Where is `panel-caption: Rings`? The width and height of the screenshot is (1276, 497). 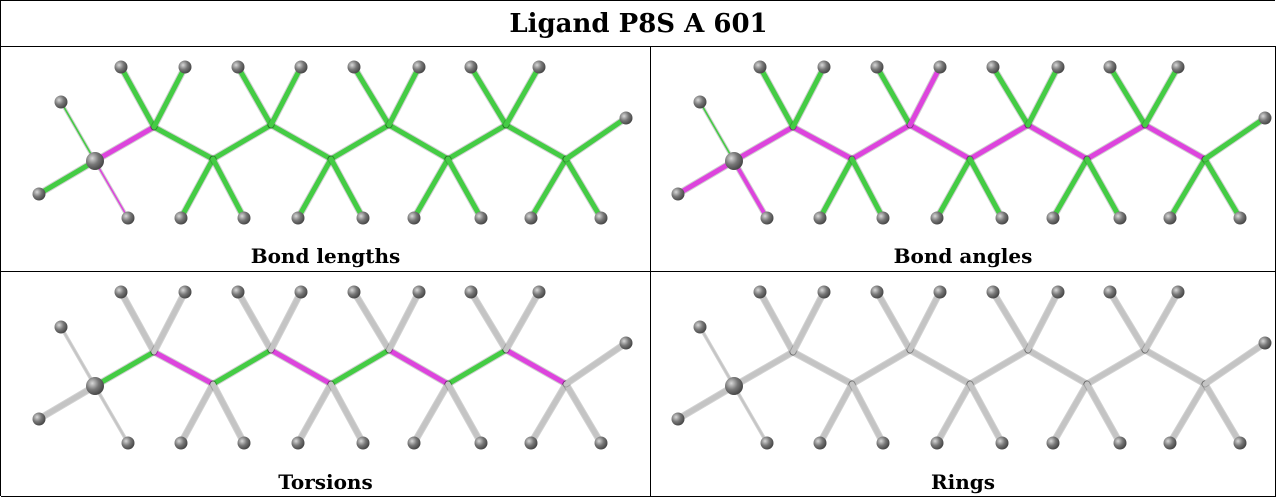
panel-caption: Rings is located at coordinates (962, 482).